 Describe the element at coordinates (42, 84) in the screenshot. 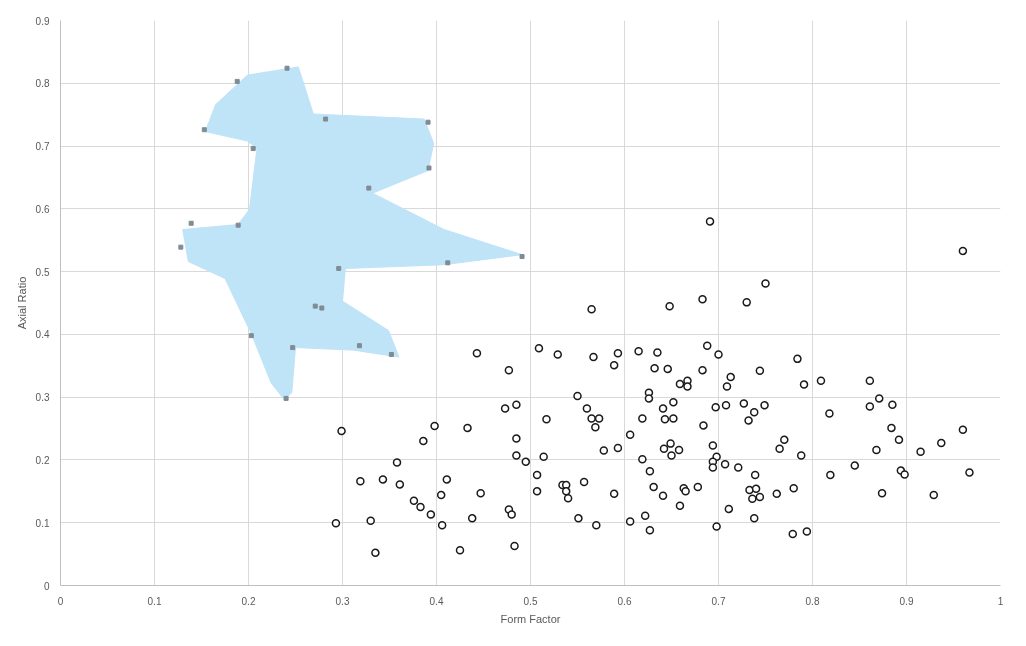

I see `y-tick-label: 0.8` at that location.